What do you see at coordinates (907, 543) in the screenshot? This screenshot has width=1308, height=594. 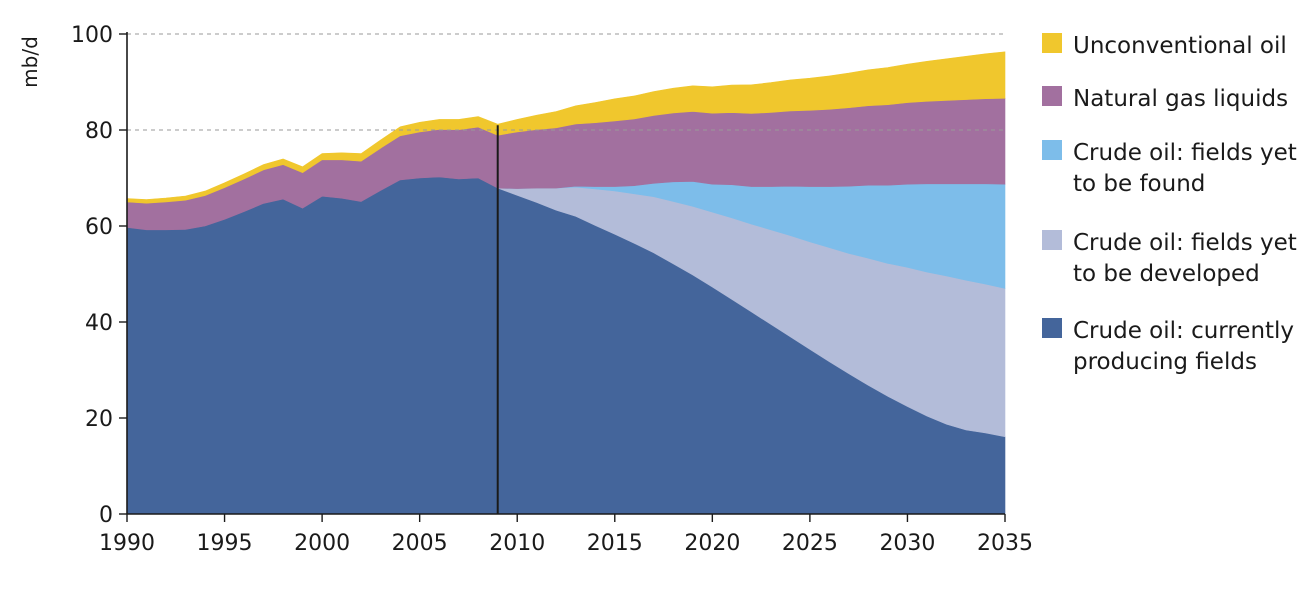 I see `x-tick-label: 2030` at bounding box center [907, 543].